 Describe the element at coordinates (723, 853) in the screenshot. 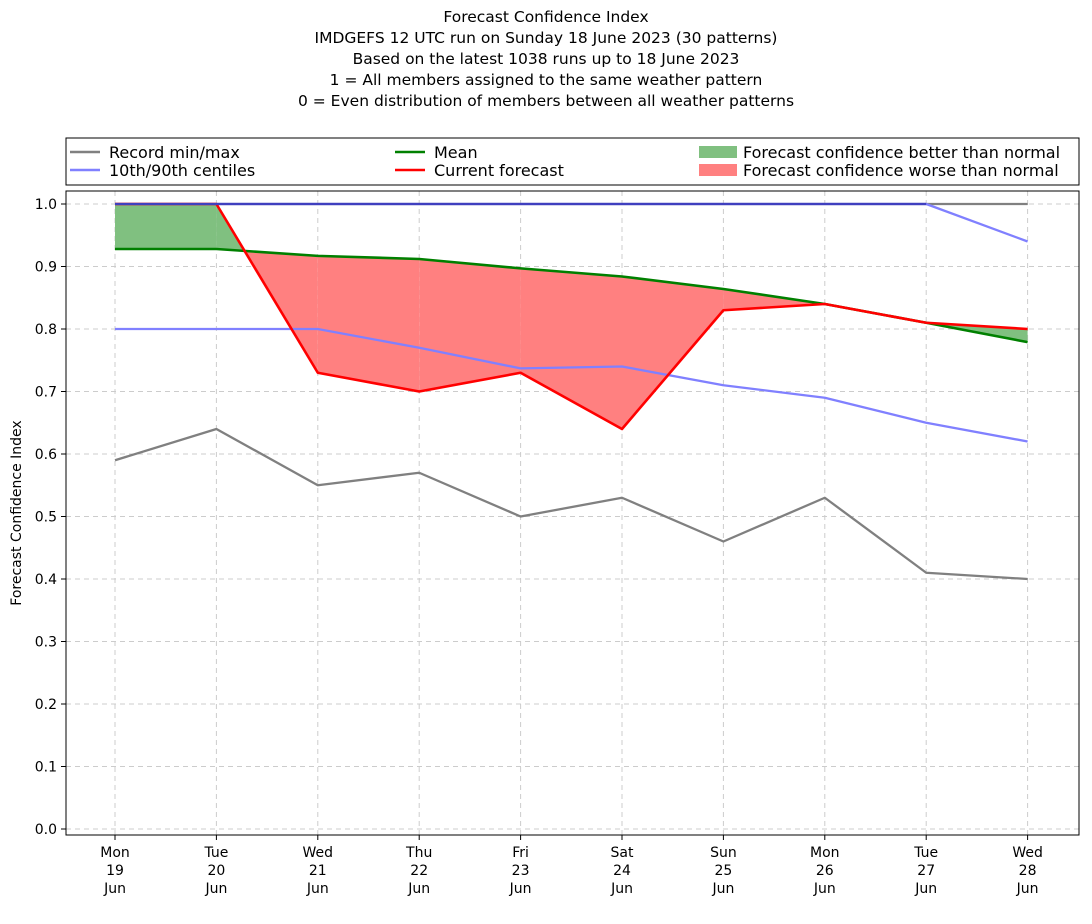

I see `x-tick-label: Sun` at that location.